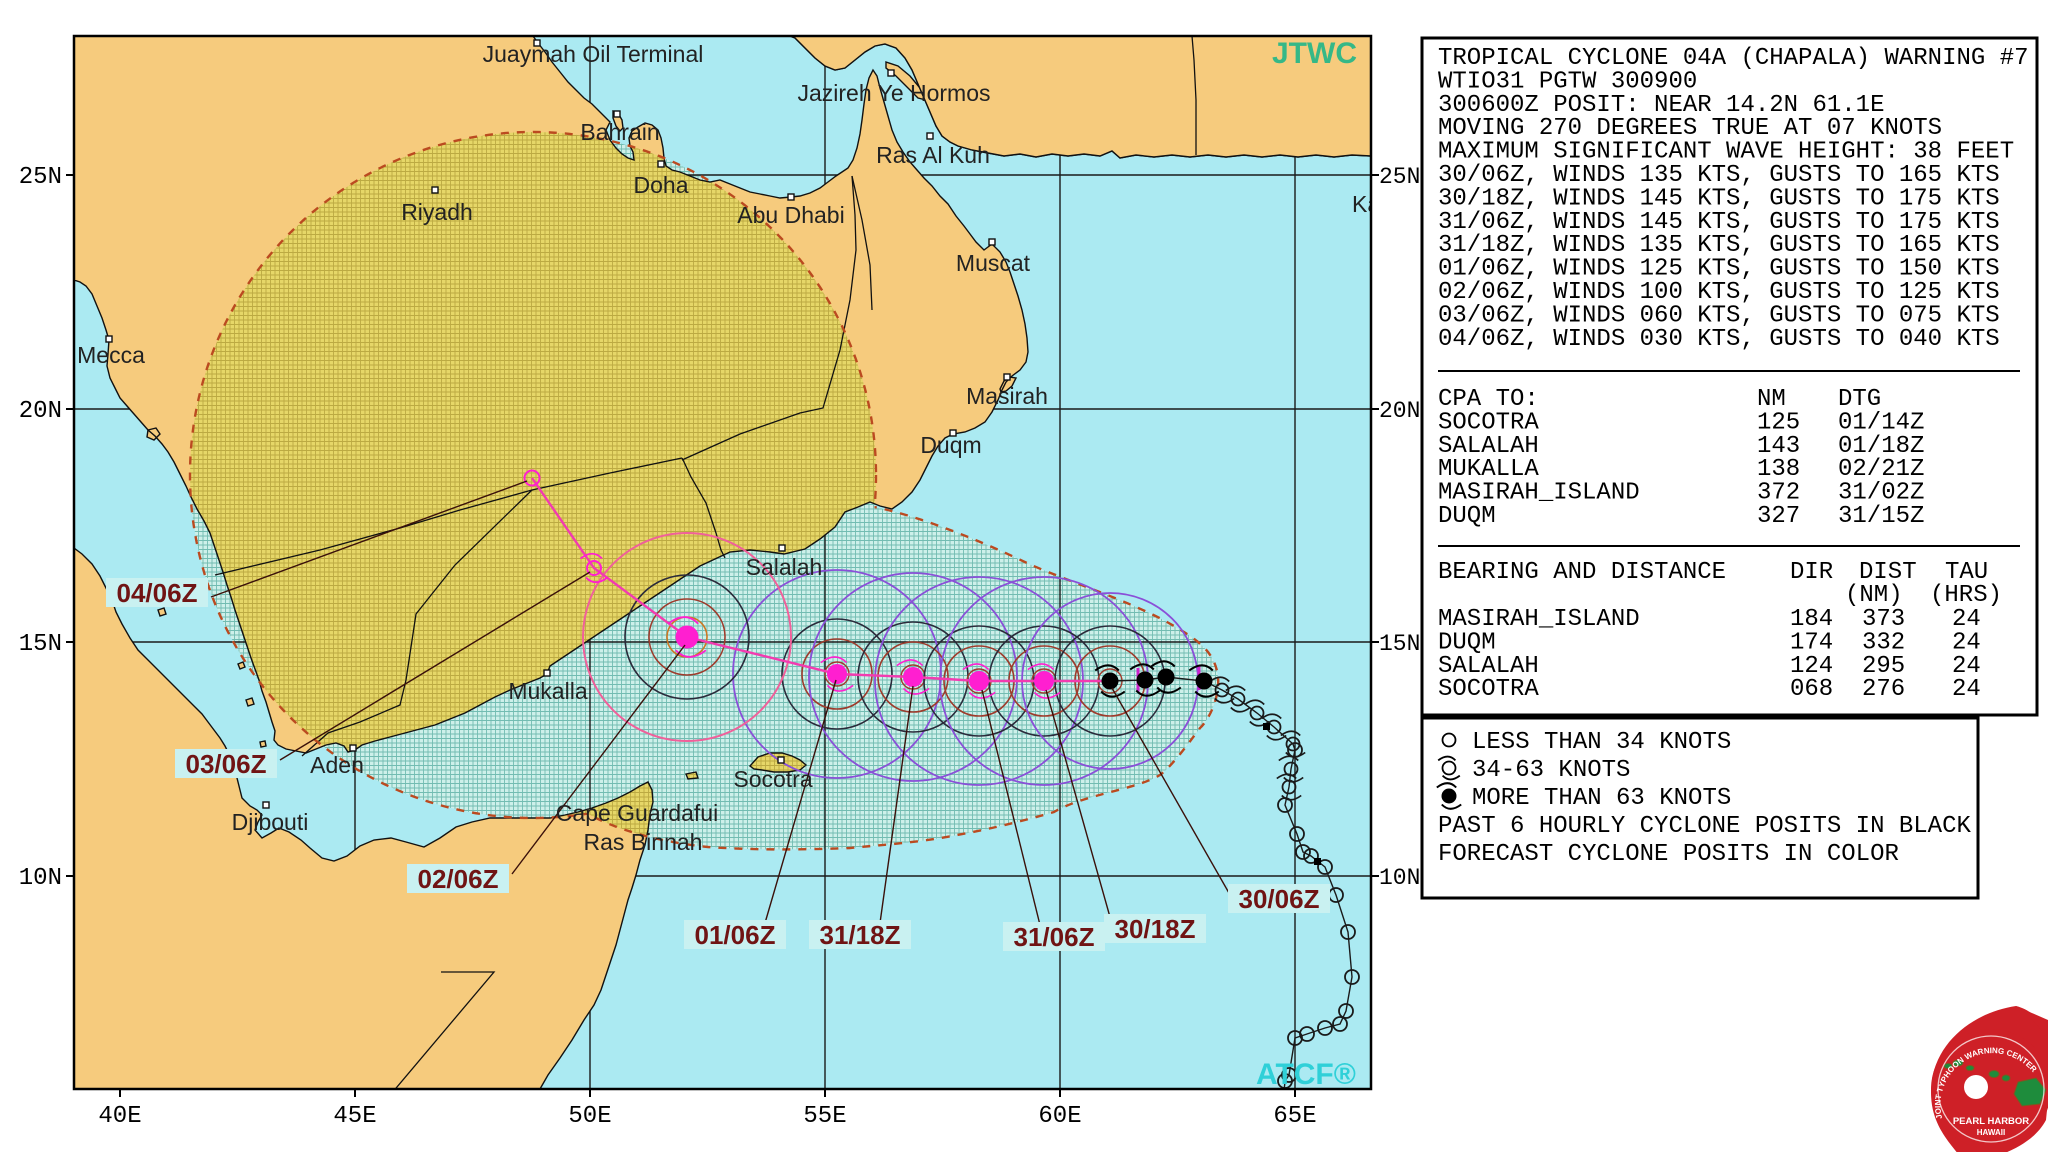 The height and width of the screenshot is (1152, 2048). I want to click on svg-text: 04/06Z, so click(157, 593).